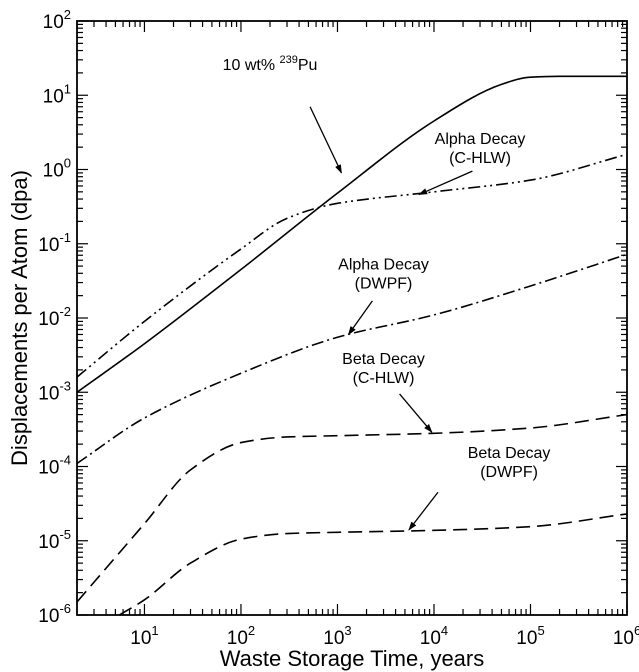 This screenshot has height=672, width=639. I want to click on y-tick-label: 10⁻⁴, so click(54, 466).